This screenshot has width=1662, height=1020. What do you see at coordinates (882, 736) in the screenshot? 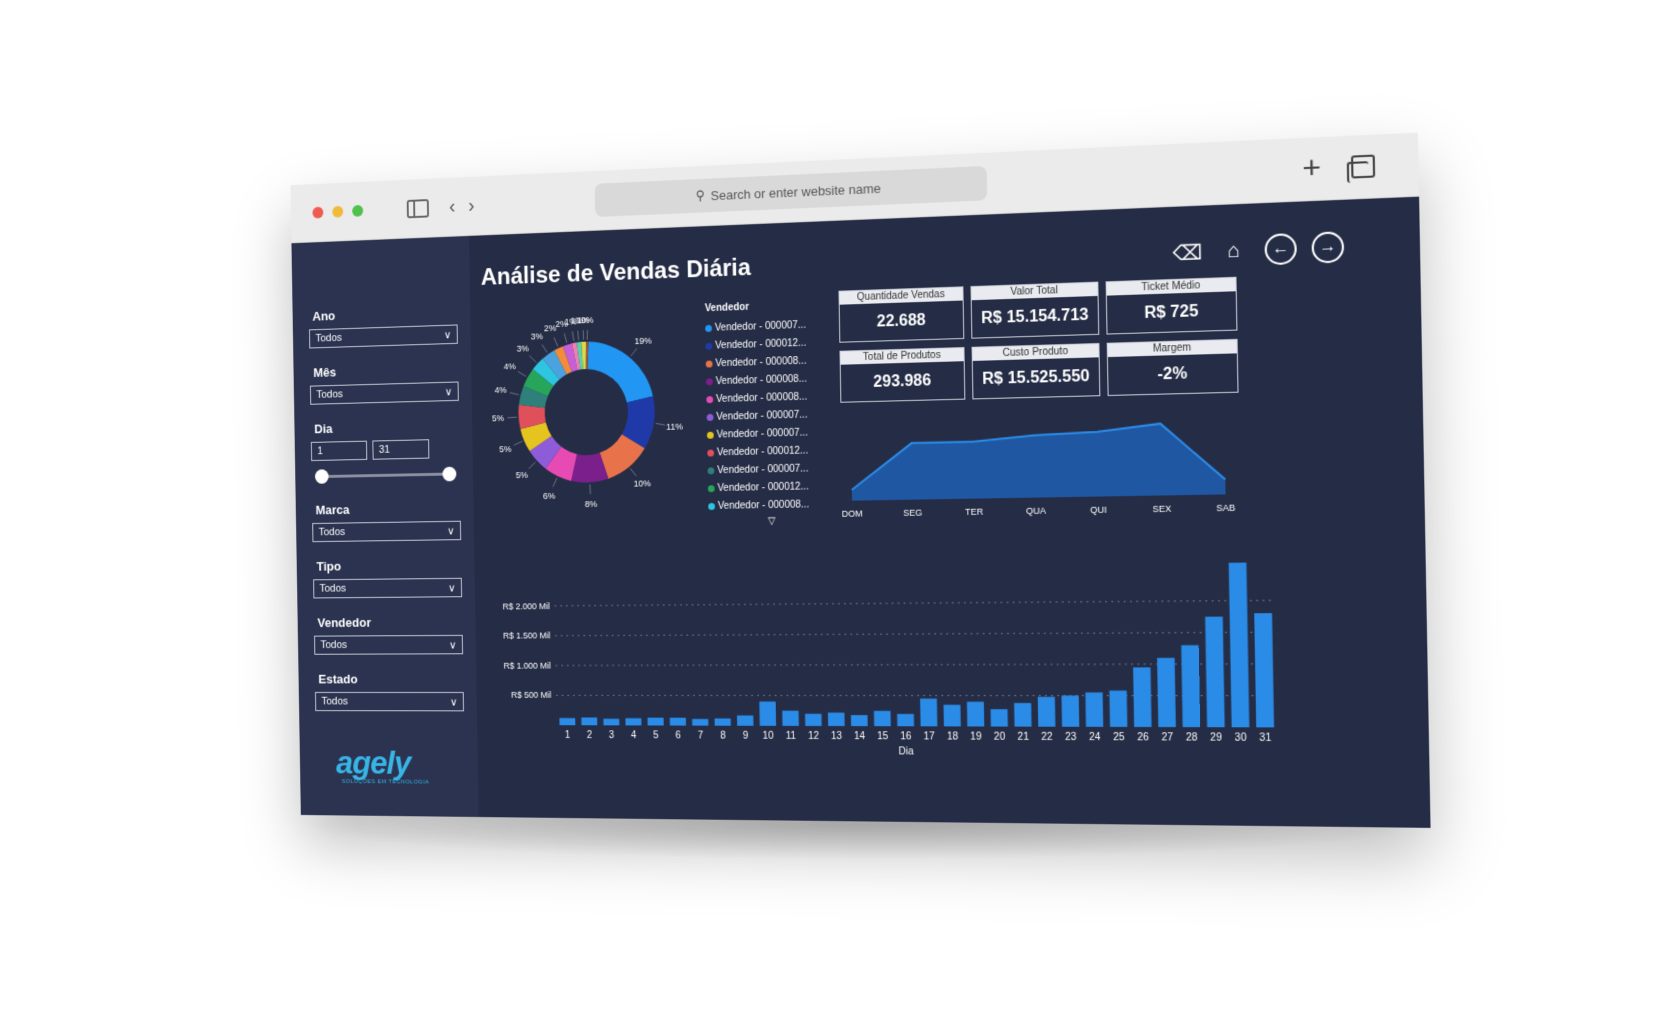
I see `x-tick-label: 15` at bounding box center [882, 736].